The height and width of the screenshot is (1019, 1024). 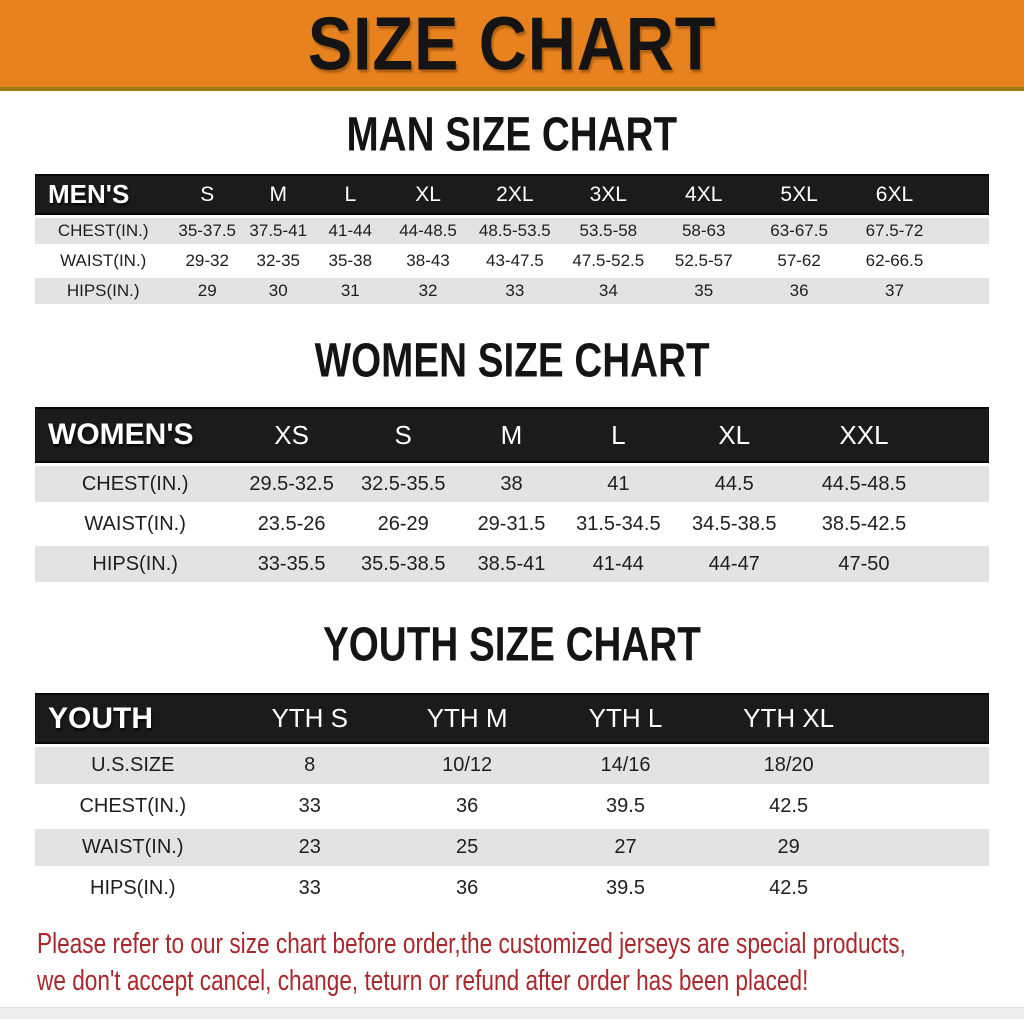 I want to click on size-cell: 10/12, so click(x=467, y=764).